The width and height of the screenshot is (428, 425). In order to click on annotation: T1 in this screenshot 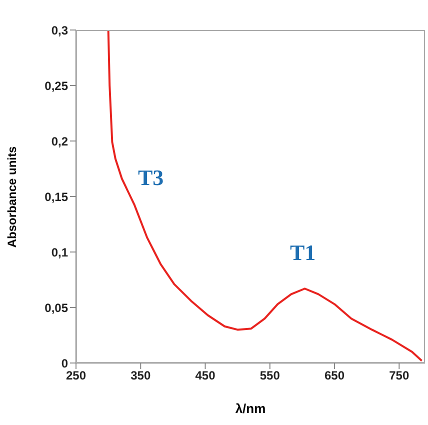, I will do `click(303, 253)`.